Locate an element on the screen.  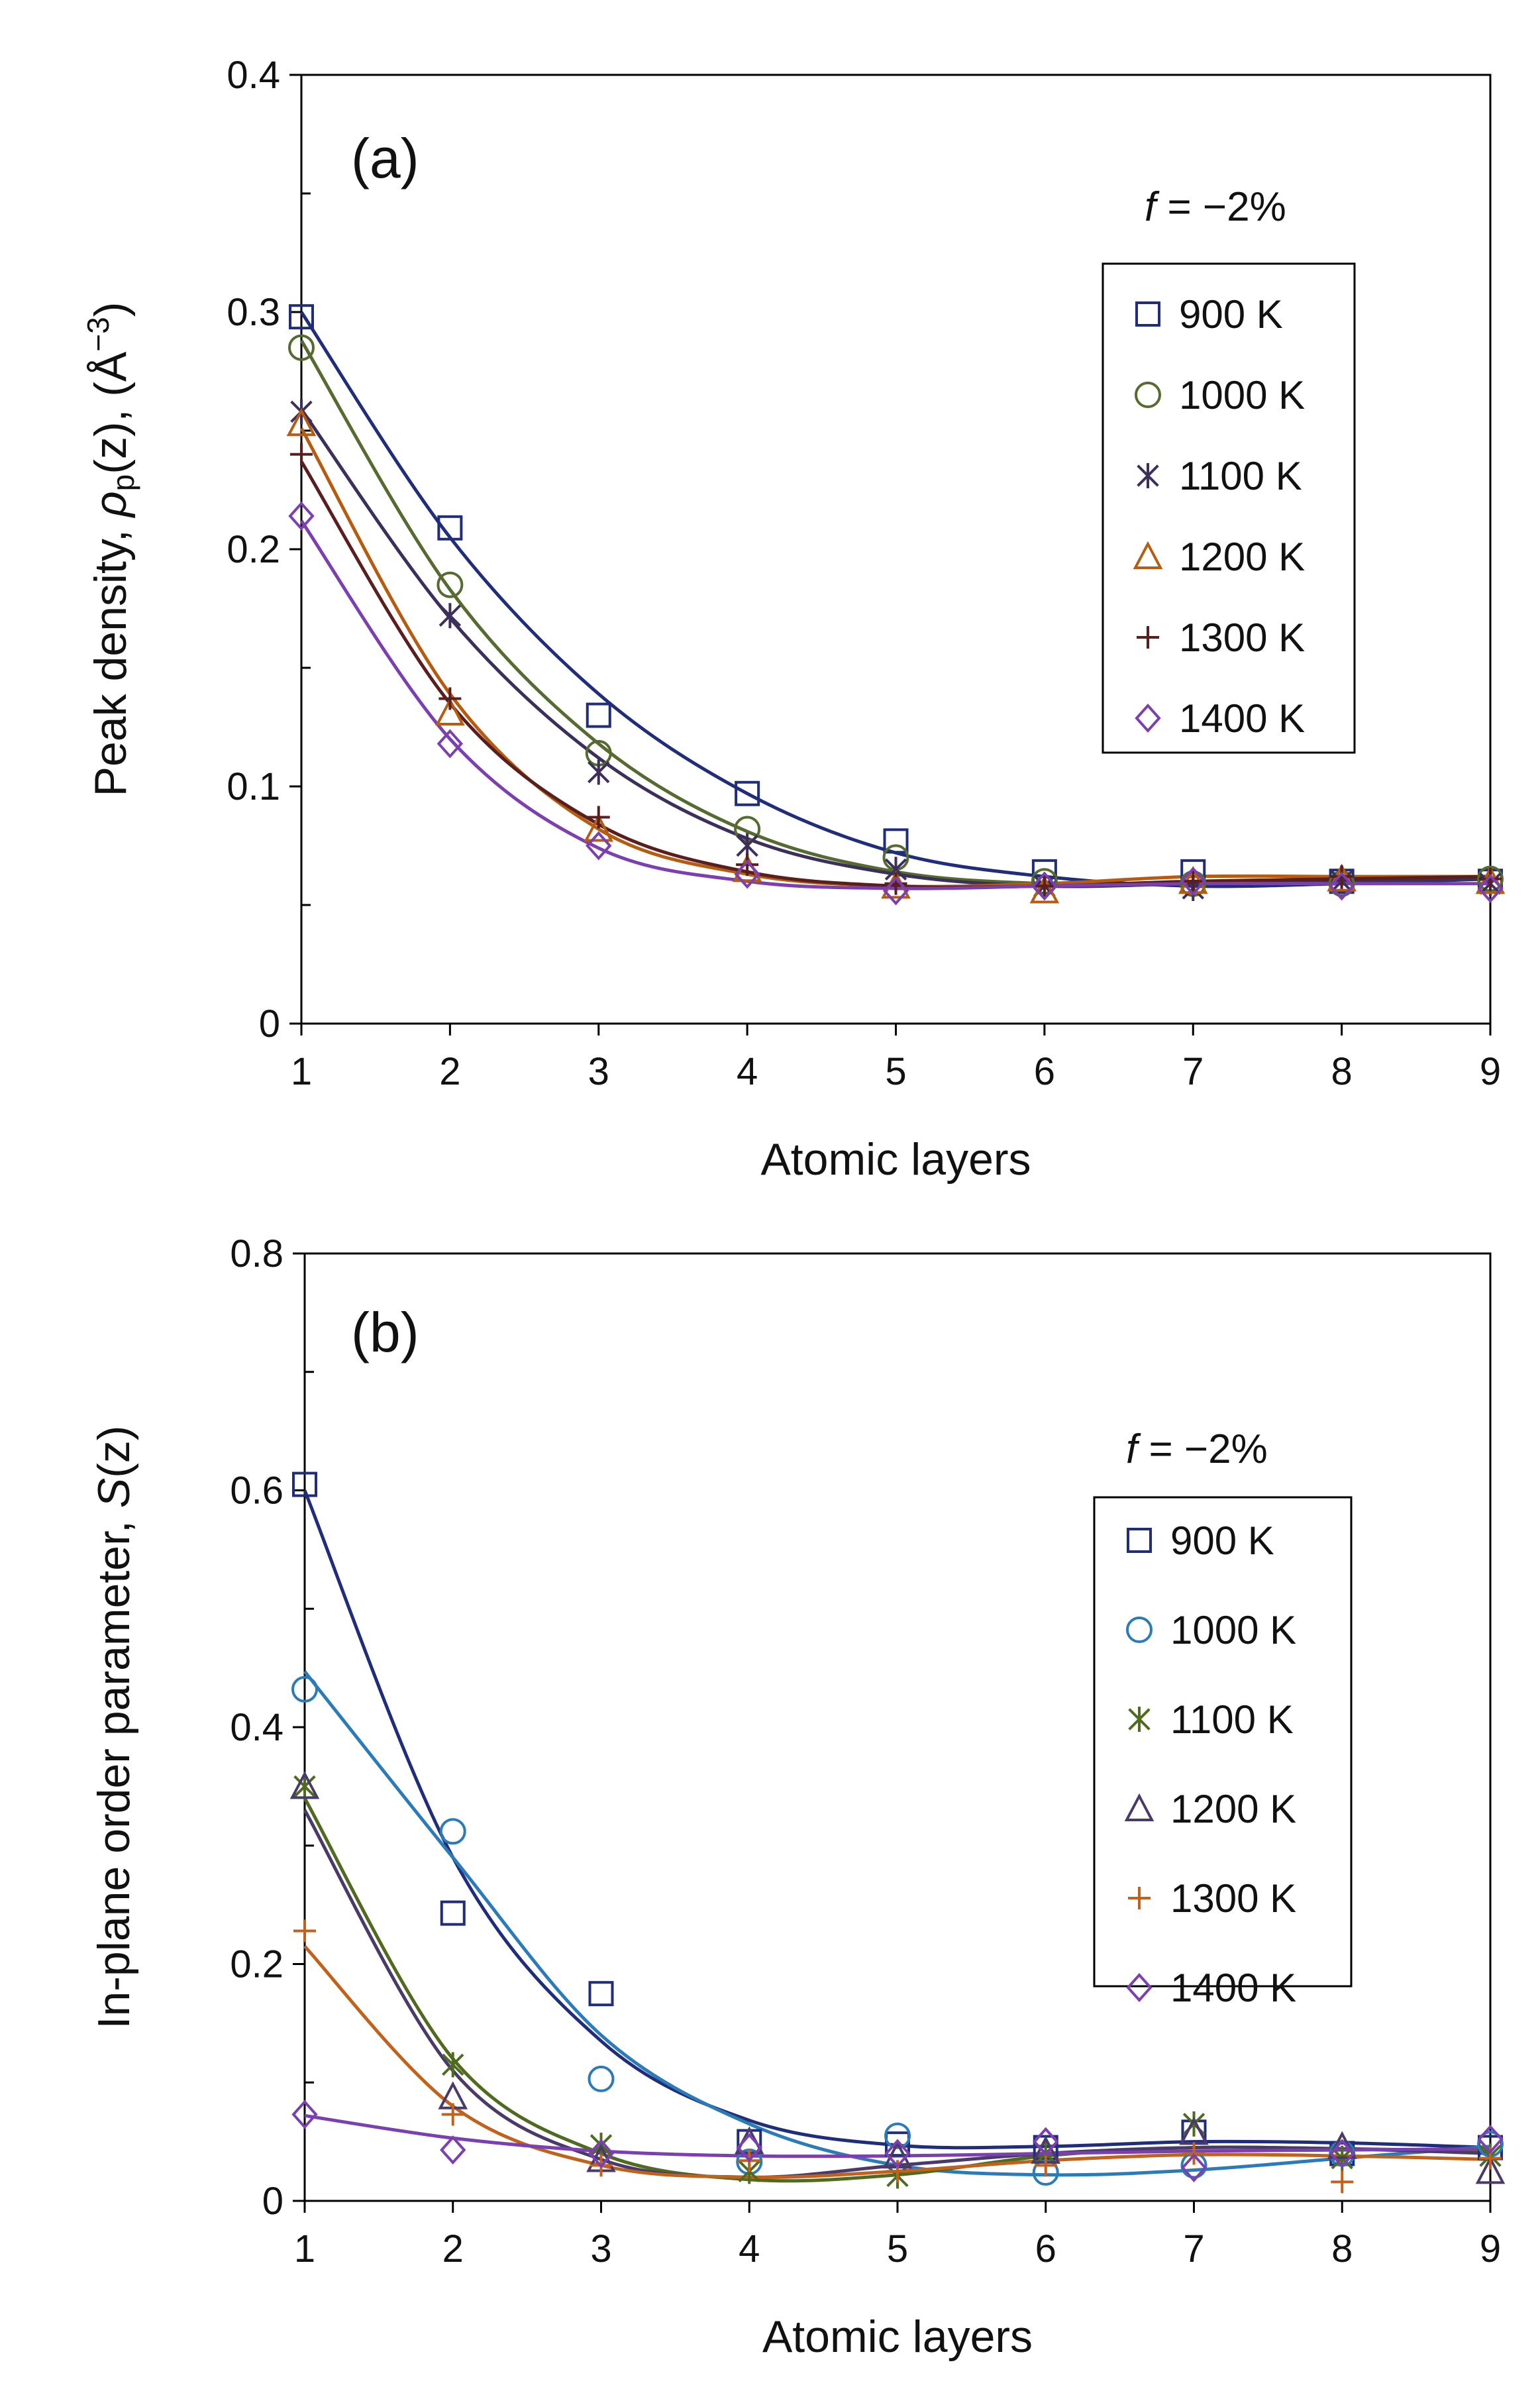
panel-a-y-axis-title-close: ) is located at coordinates (110, 309).